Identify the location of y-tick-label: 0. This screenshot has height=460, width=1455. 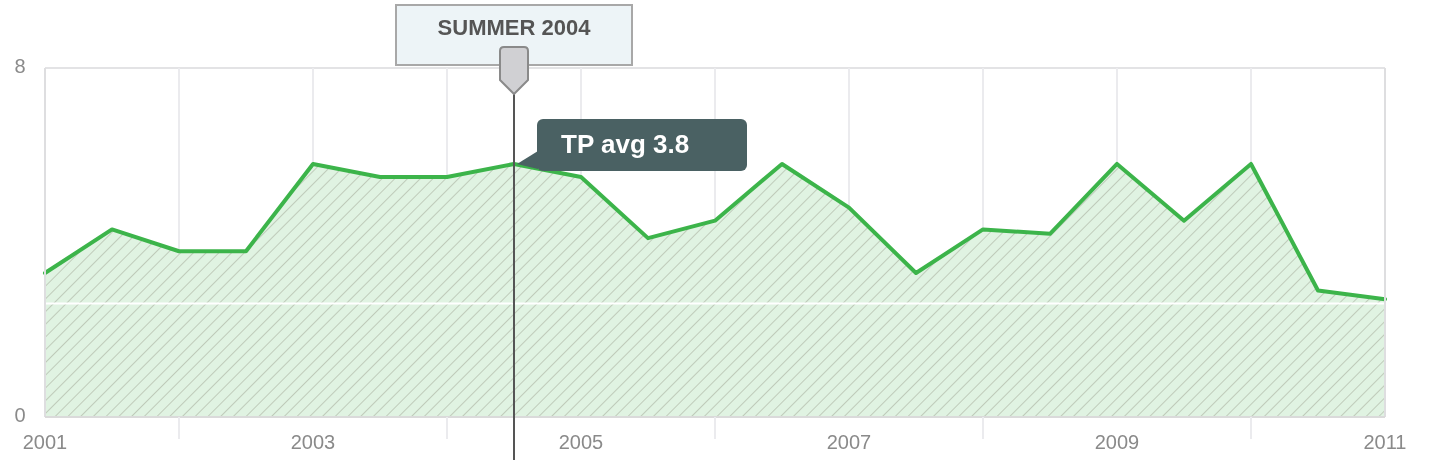
(20, 415).